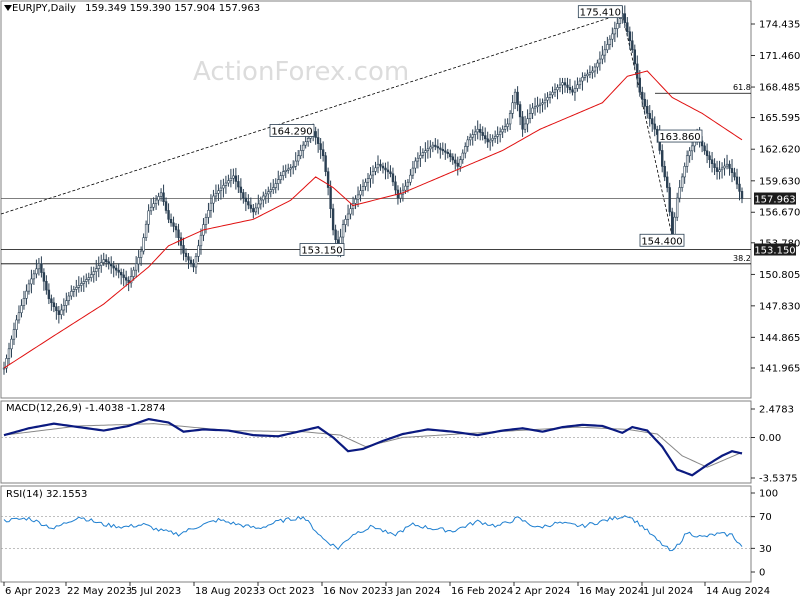 This screenshot has height=600, width=800. Describe the element at coordinates (47, 494) in the screenshot. I see `rsi-title: RSI(14) 32.1553` at that location.